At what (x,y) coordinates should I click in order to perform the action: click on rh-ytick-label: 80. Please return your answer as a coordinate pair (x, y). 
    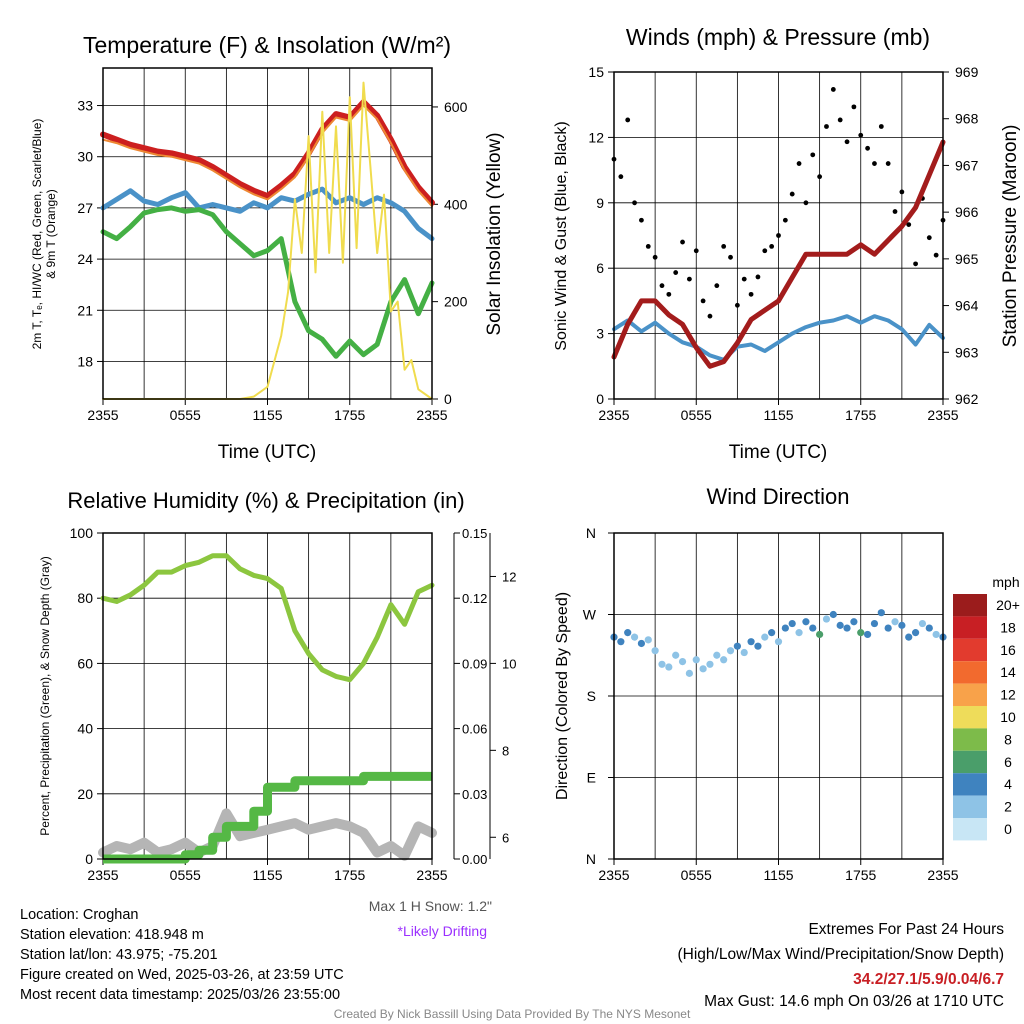
    Looking at the image, I should click on (85, 598).